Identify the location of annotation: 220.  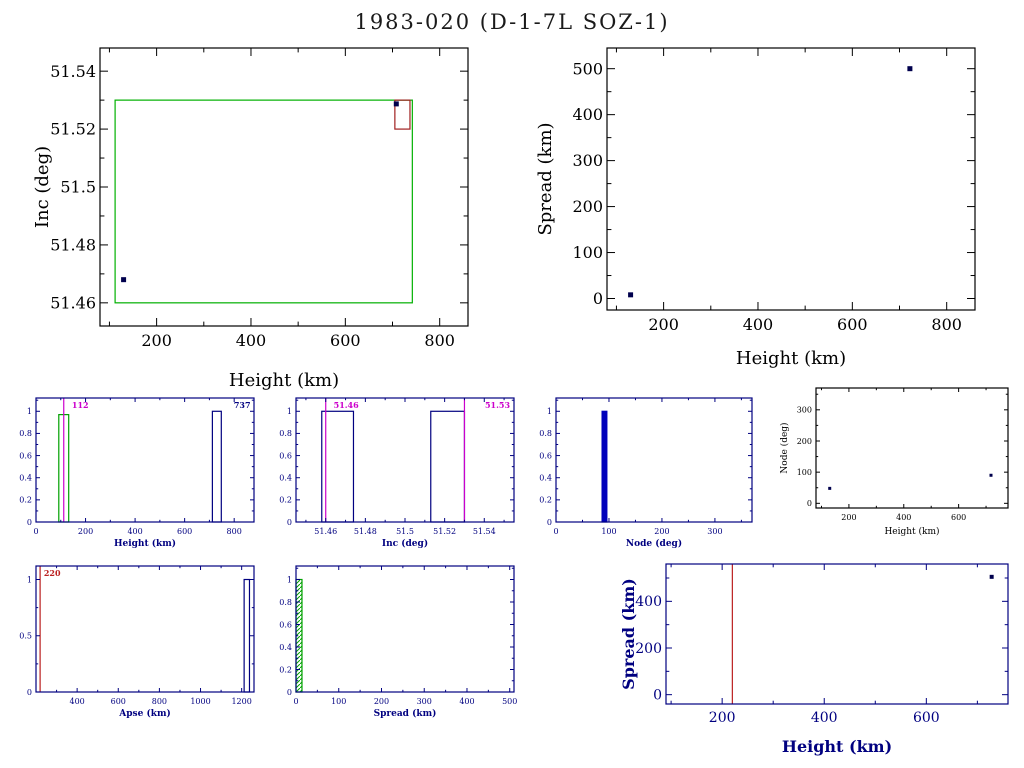
(52, 573).